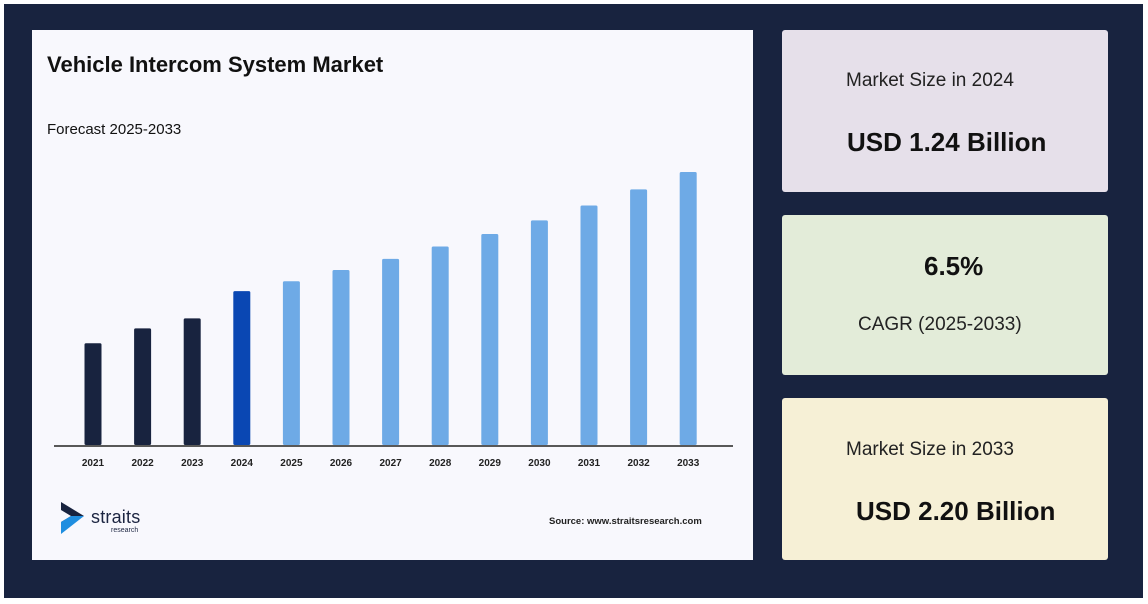 This screenshot has height=604, width=1148. I want to click on bar-2027, so click(391, 351).